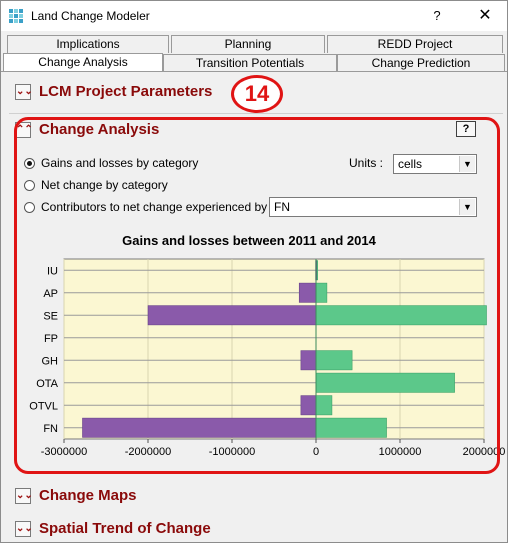 The image size is (508, 544). Describe the element at coordinates (126, 91) in the screenshot. I see `section-title: LCM Project Parameters` at that location.